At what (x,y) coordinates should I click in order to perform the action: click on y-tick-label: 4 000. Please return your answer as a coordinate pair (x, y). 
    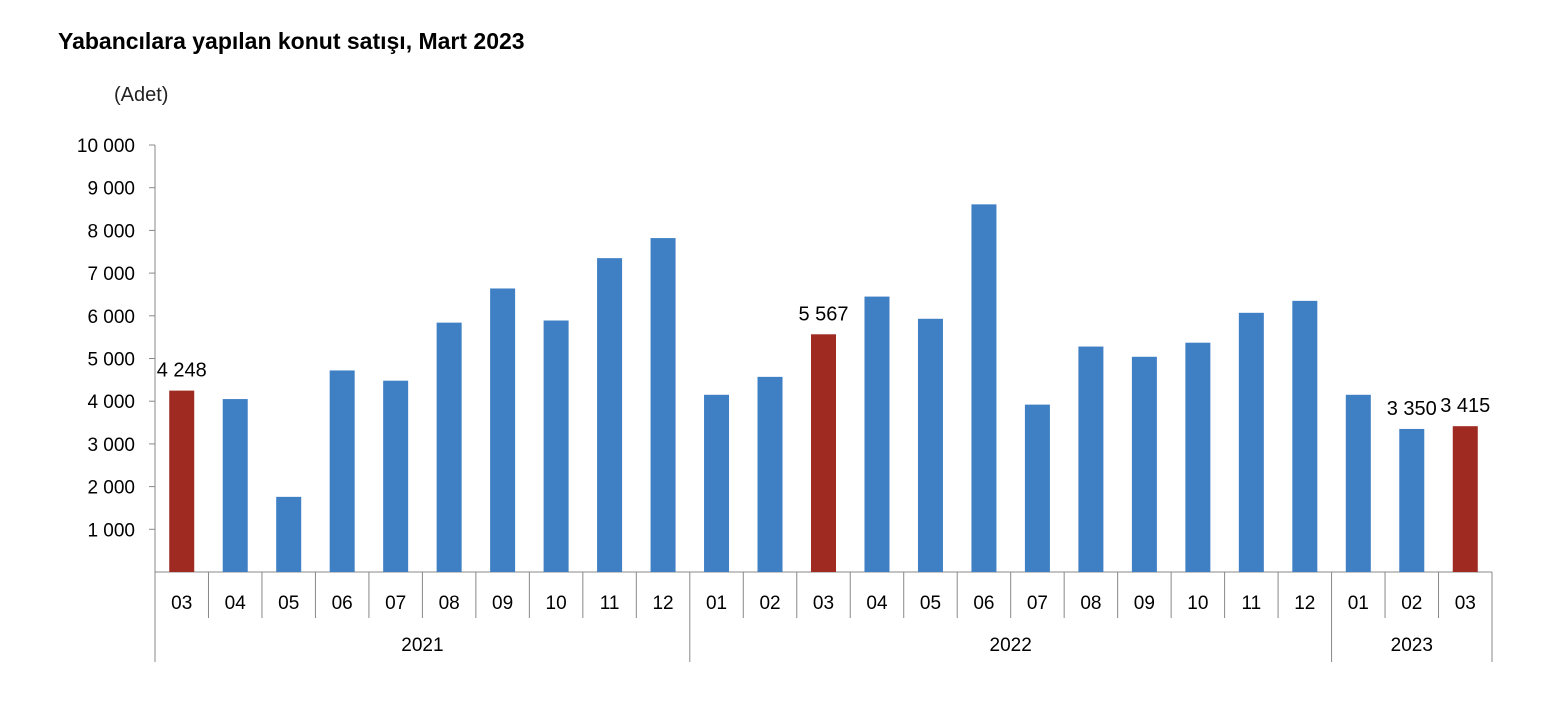
    Looking at the image, I should click on (111, 402).